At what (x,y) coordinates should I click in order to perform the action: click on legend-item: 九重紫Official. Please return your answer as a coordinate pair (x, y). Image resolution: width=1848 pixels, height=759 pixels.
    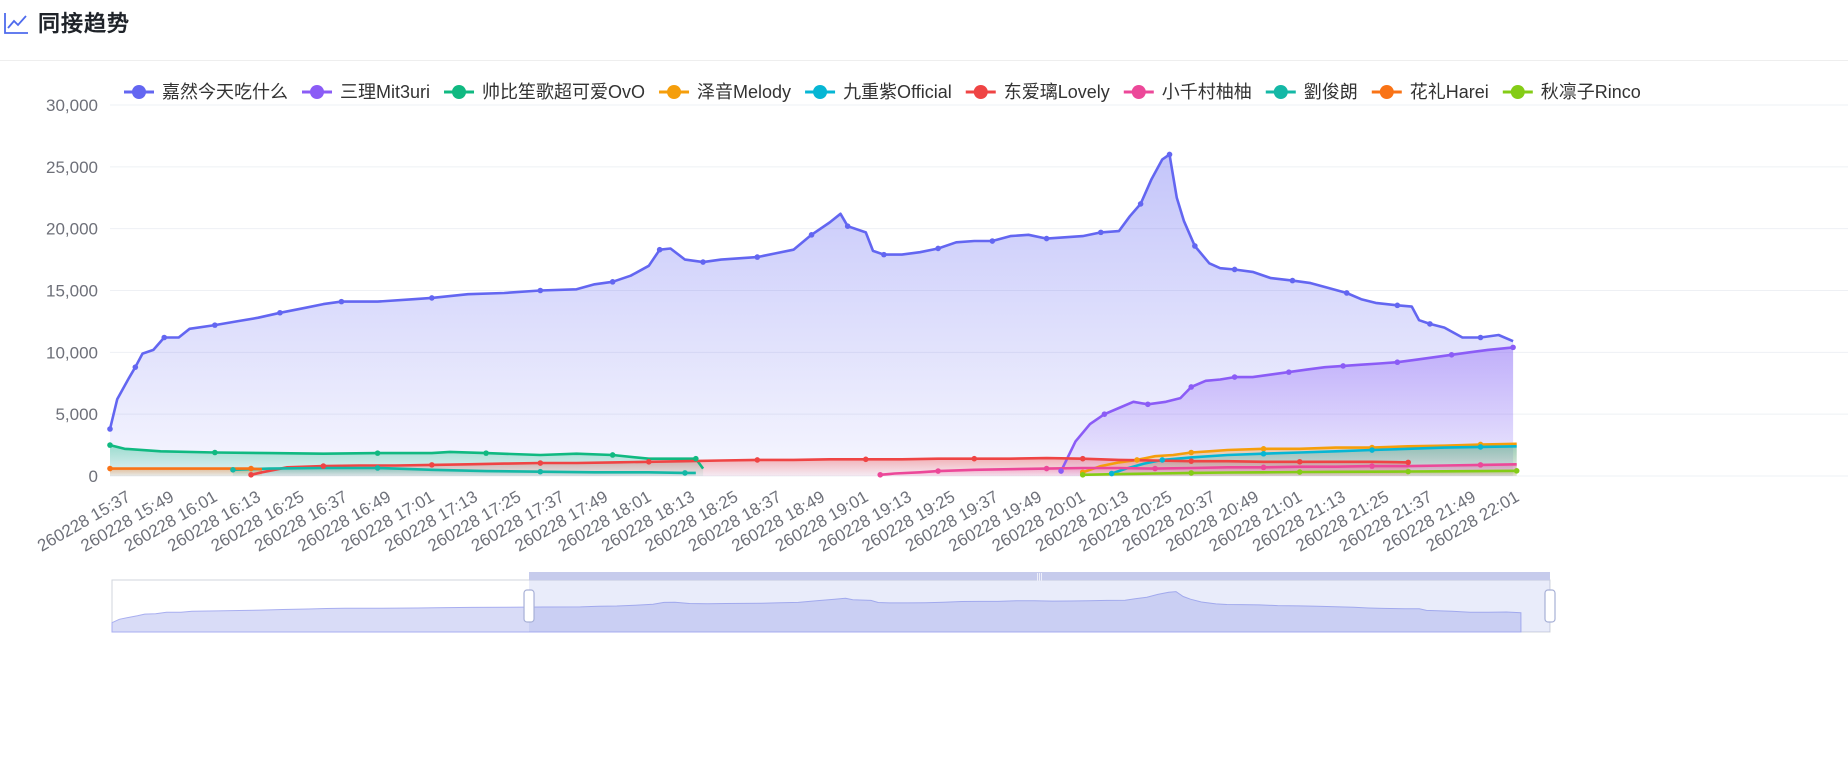
    Looking at the image, I should click on (878, 92).